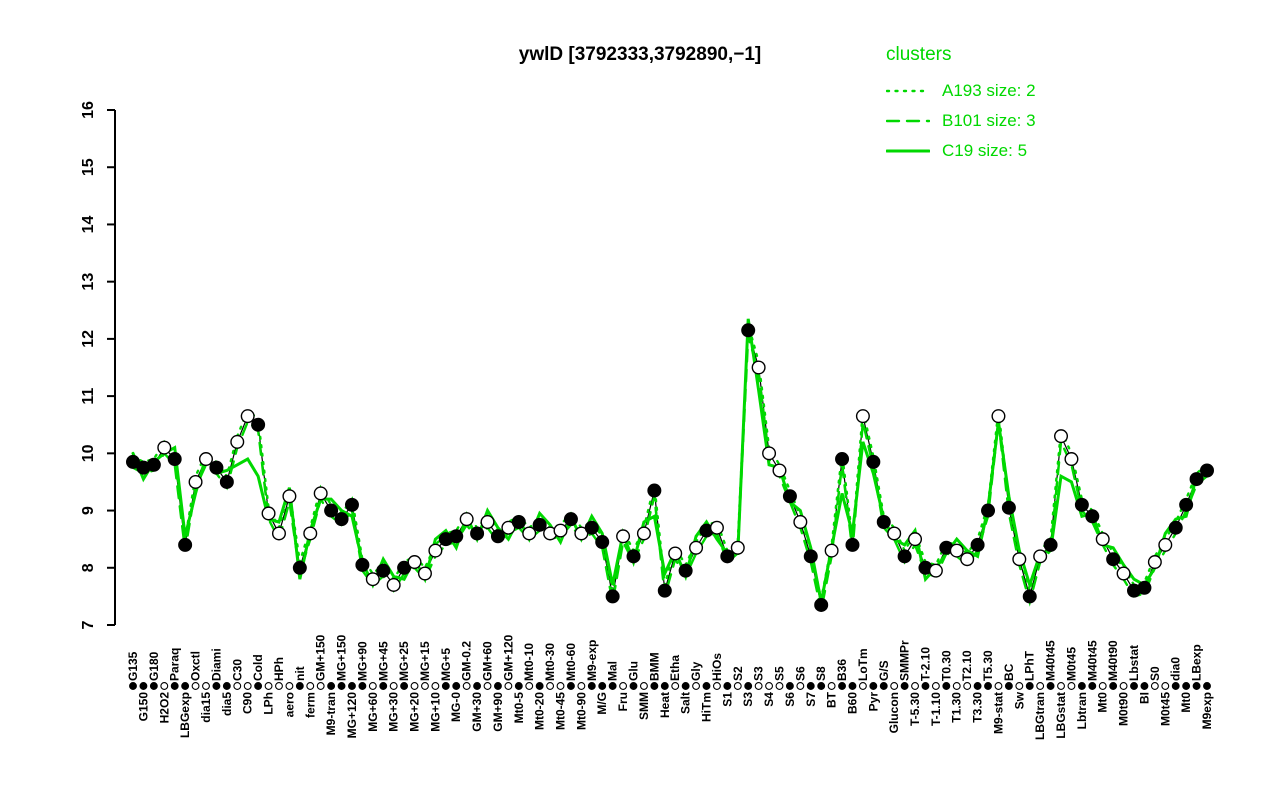 The image size is (1280, 800). Describe the element at coordinates (1061, 715) in the screenshot. I see `x-tick-label: LBGstat` at that location.